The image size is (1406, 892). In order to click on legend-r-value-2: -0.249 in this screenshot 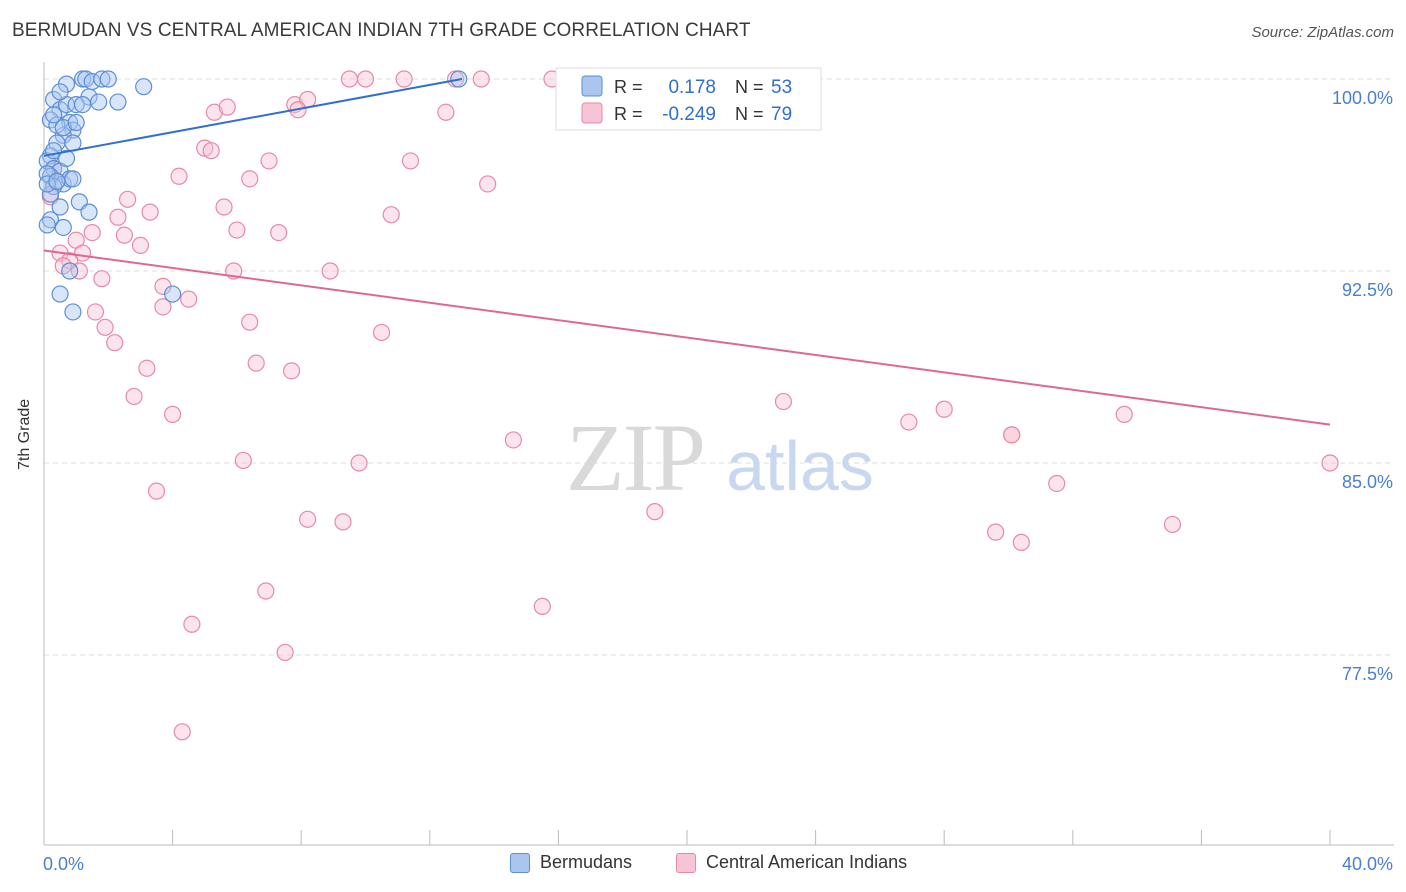, I will do `click(689, 114)`.